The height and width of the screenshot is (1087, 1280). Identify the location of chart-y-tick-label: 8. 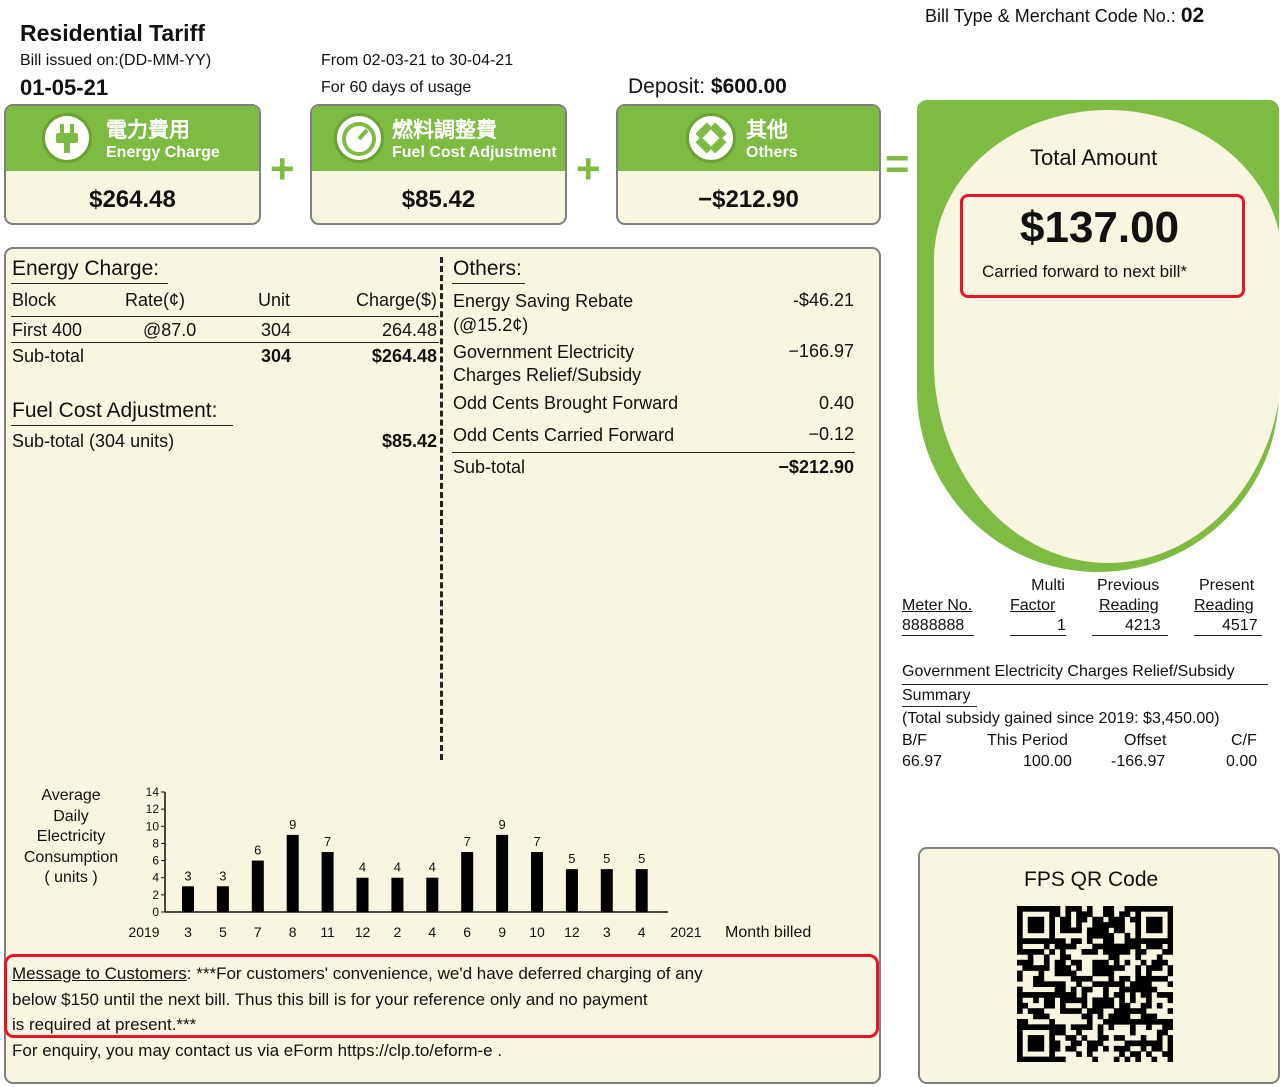
(155, 843).